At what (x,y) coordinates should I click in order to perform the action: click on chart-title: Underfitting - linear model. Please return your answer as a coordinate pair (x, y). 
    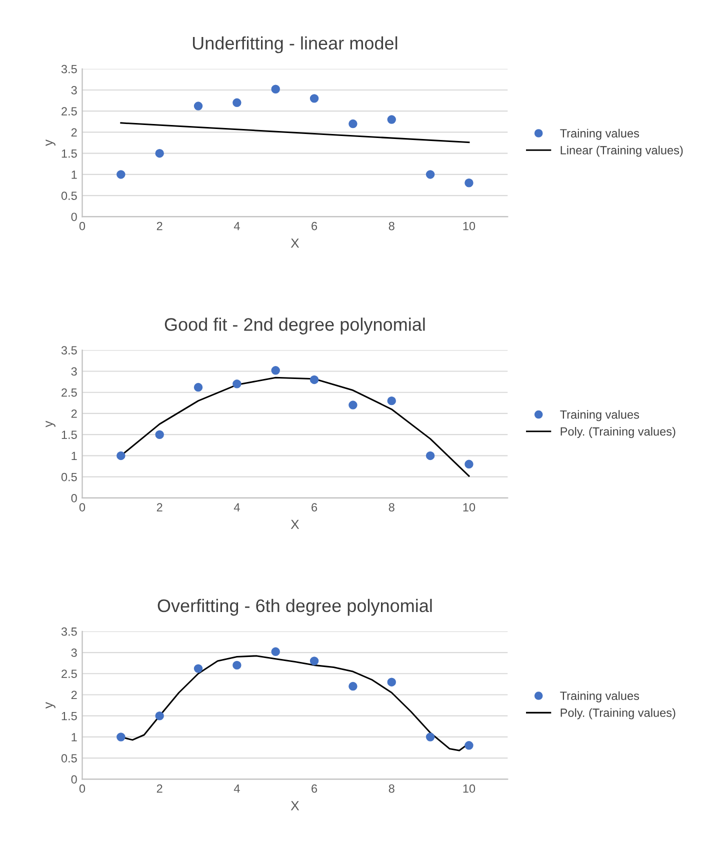
    Looking at the image, I should click on (295, 45).